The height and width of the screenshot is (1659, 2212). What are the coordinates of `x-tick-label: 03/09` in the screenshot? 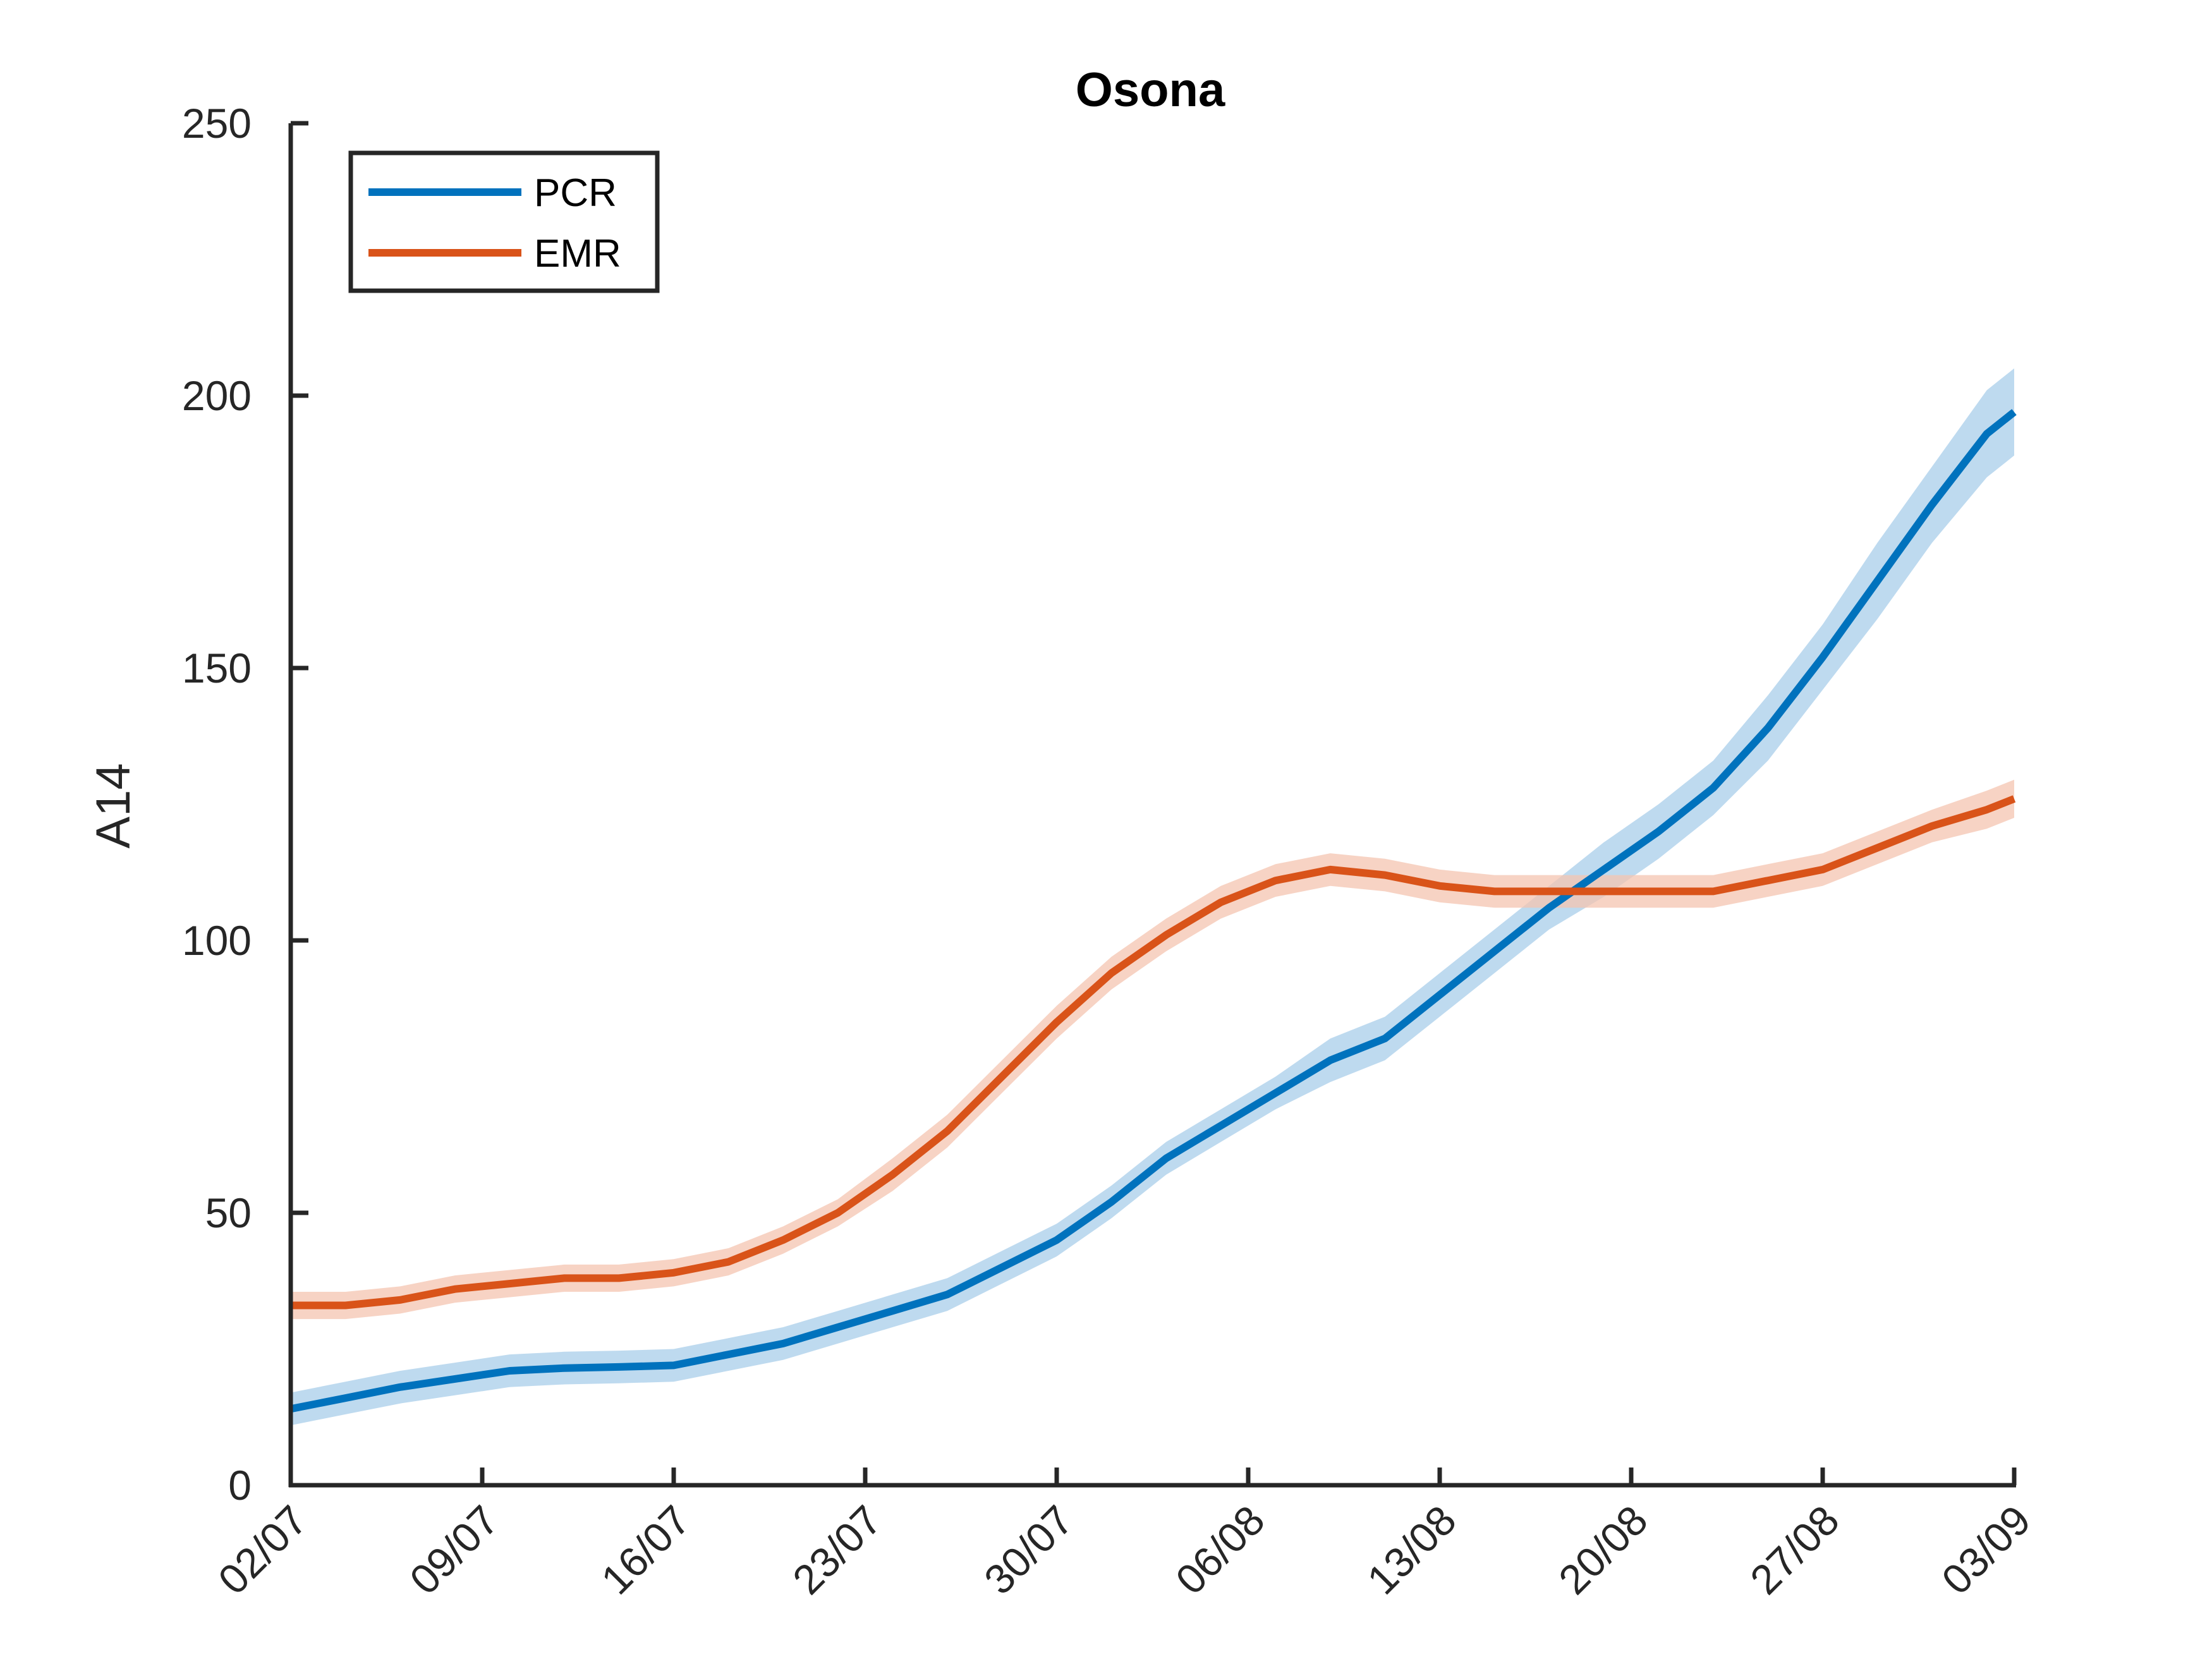 It's located at (1986, 1550).